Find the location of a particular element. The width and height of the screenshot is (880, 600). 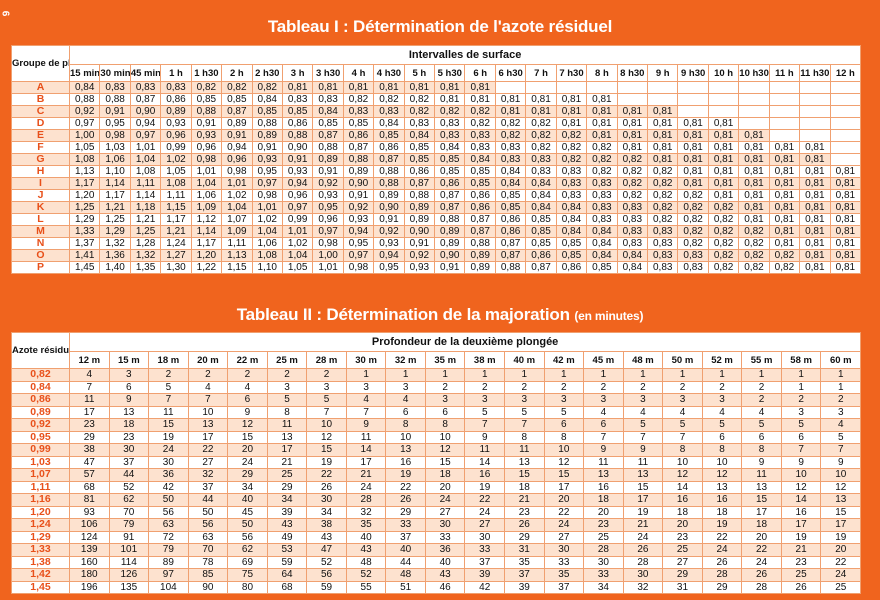

table-cell: 7 is located at coordinates (524, 425).